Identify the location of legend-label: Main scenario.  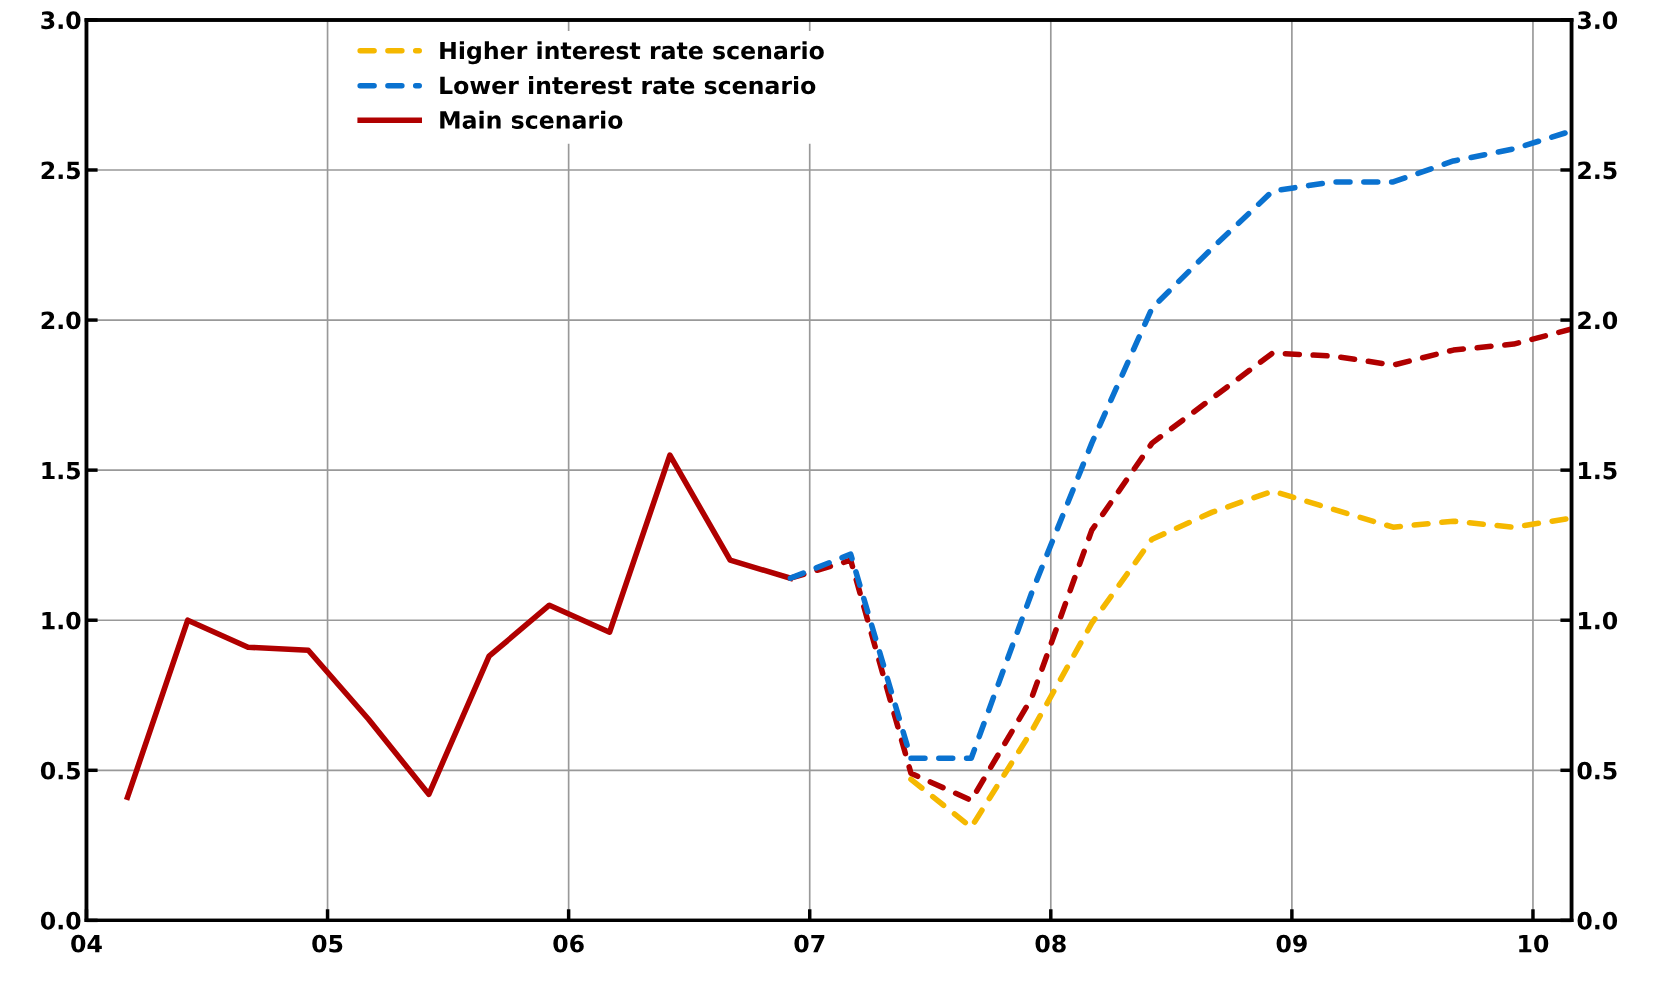
(531, 119).